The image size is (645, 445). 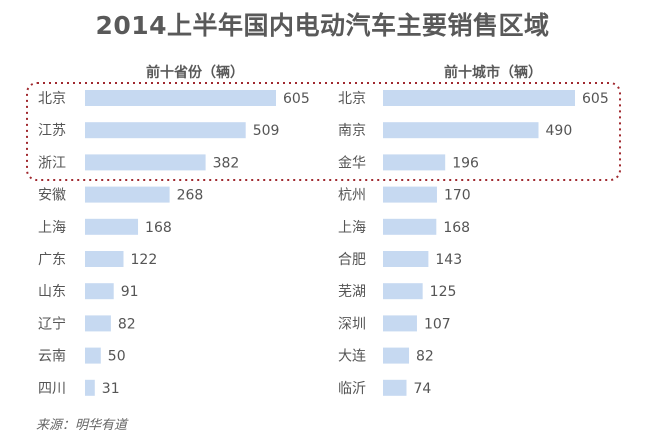 What do you see at coordinates (465, 163) in the screenshot?
I see `city-value-label: 196` at bounding box center [465, 163].